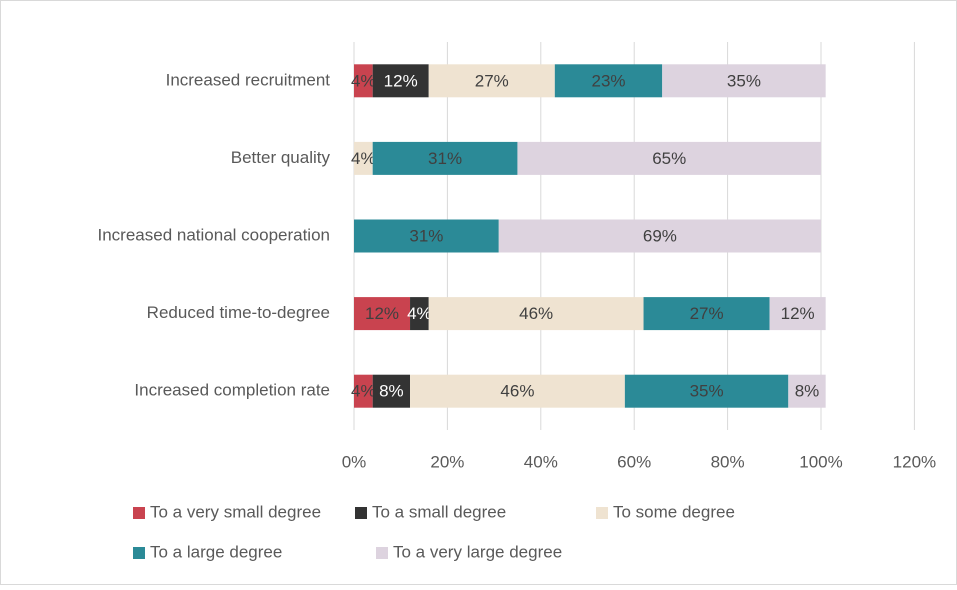 The width and height of the screenshot is (957, 590). What do you see at coordinates (728, 461) in the screenshot?
I see `x-tick-label: 80%` at bounding box center [728, 461].